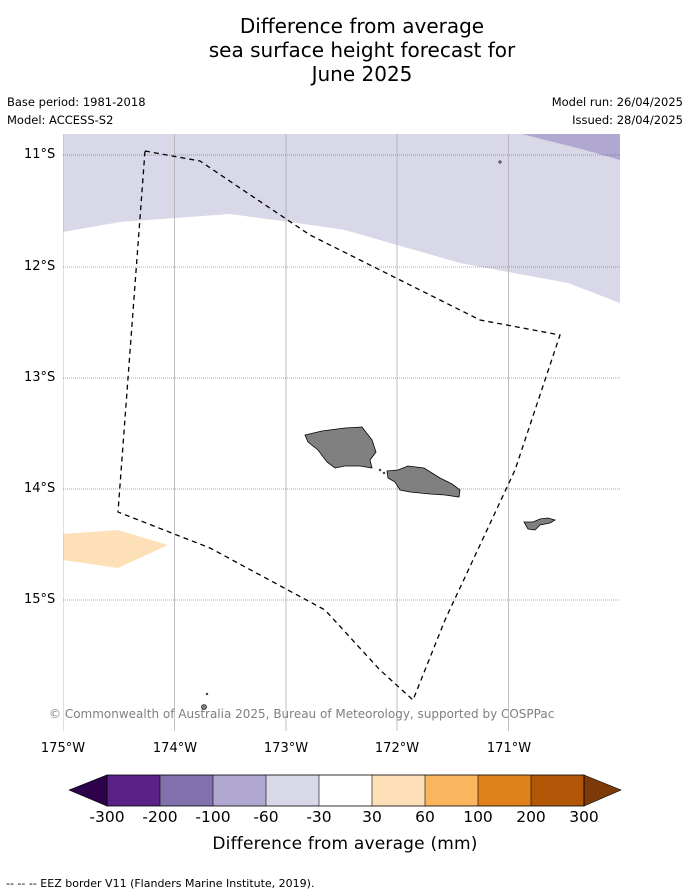 This screenshot has height=896, width=690. Describe the element at coordinates (76, 102) in the screenshot. I see `base-period: Base period: 1981-2018` at that location.